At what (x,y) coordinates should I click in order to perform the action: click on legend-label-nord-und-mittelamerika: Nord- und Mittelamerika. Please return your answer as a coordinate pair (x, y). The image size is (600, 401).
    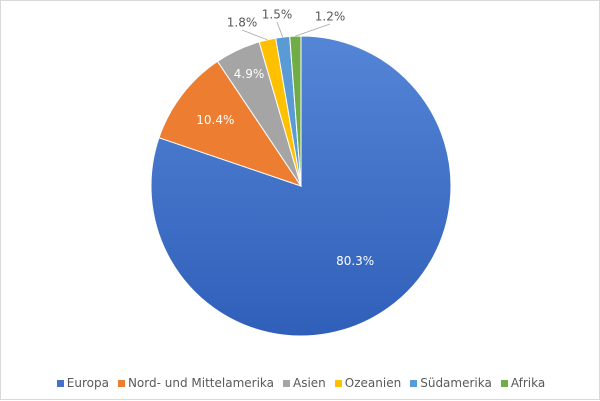
    Looking at the image, I should click on (200, 383).